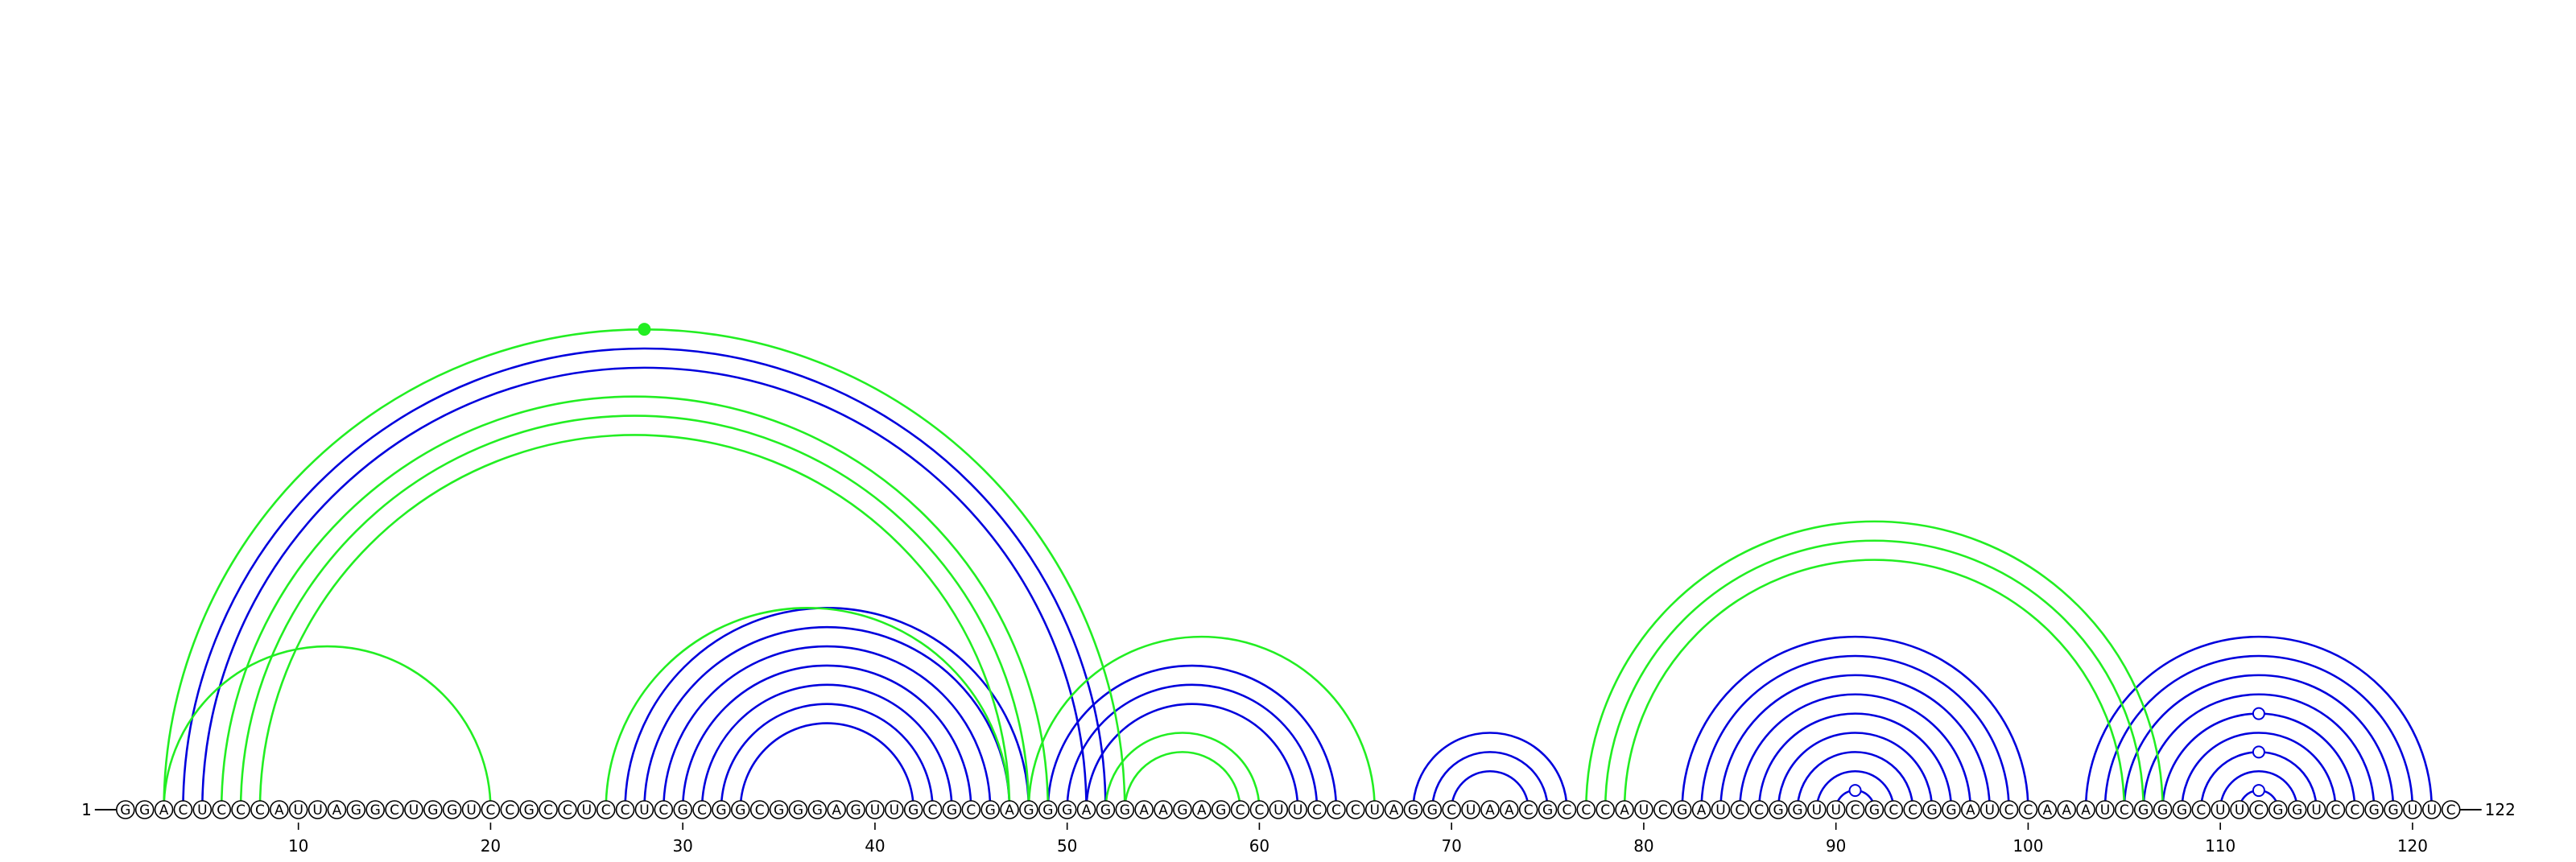 The image size is (2576, 862). I want to click on nucleotide-83: A, so click(1701, 809).